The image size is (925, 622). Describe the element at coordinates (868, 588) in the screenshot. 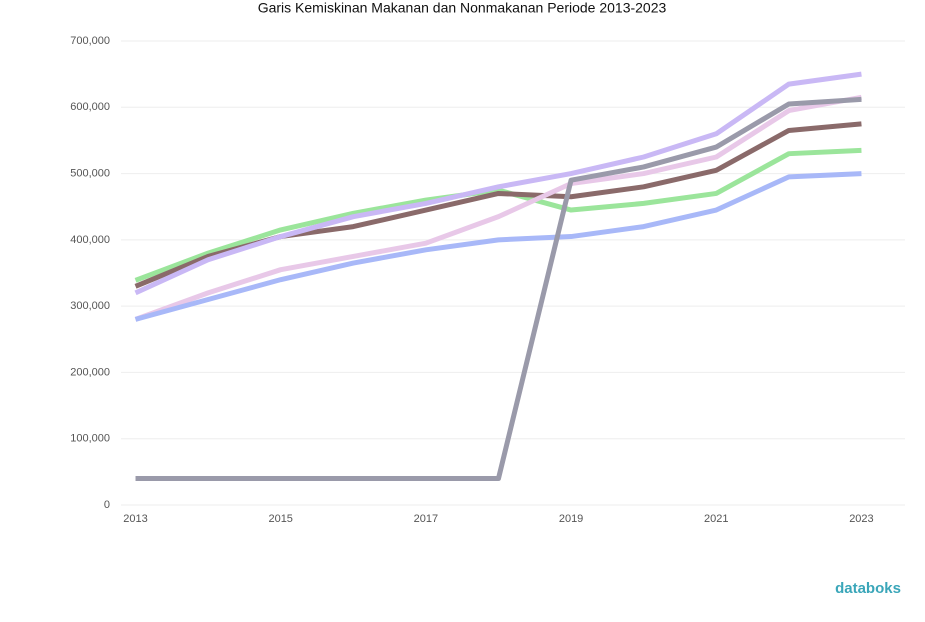

I see `logo: databoks` at that location.